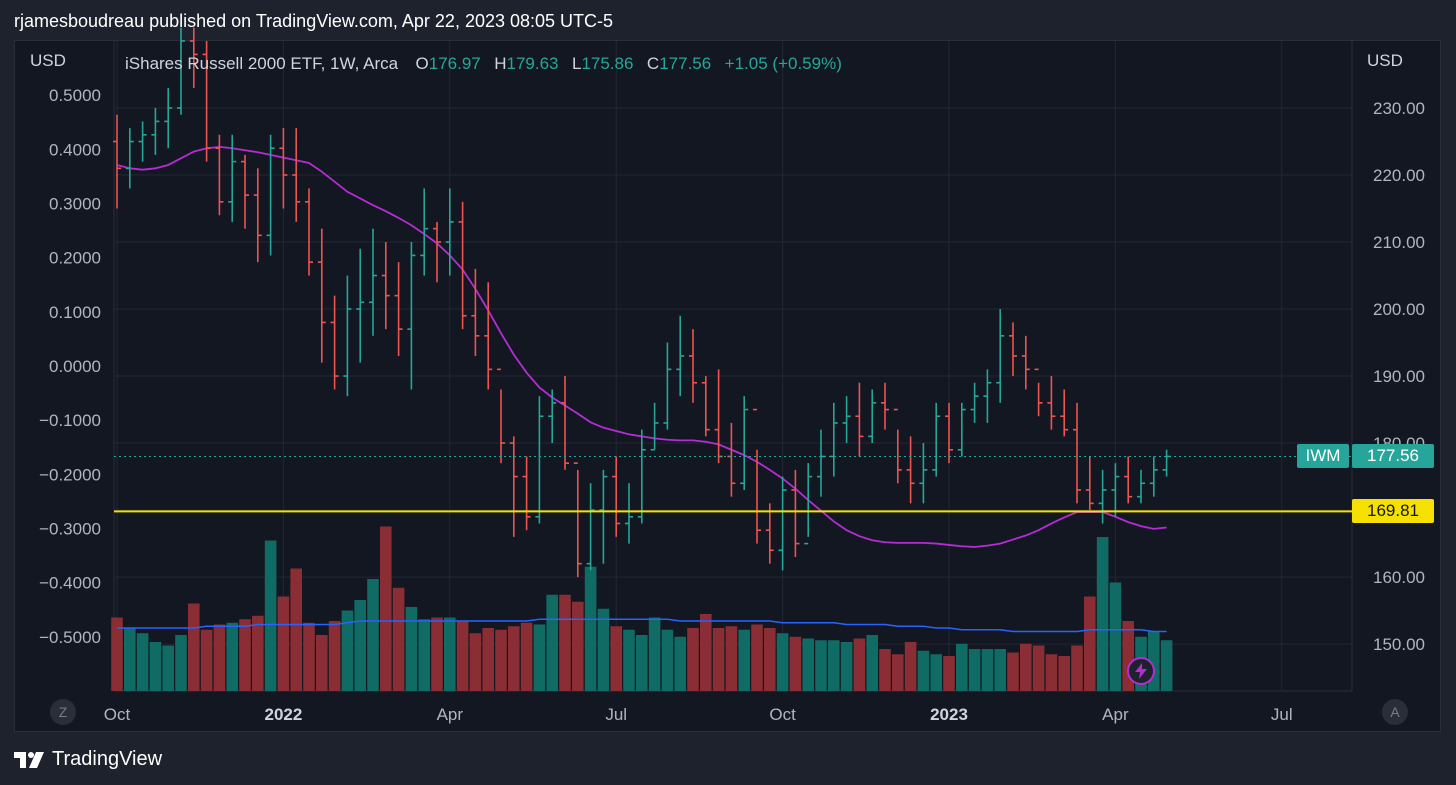  I want to click on brand: TradingView, so click(88, 759).